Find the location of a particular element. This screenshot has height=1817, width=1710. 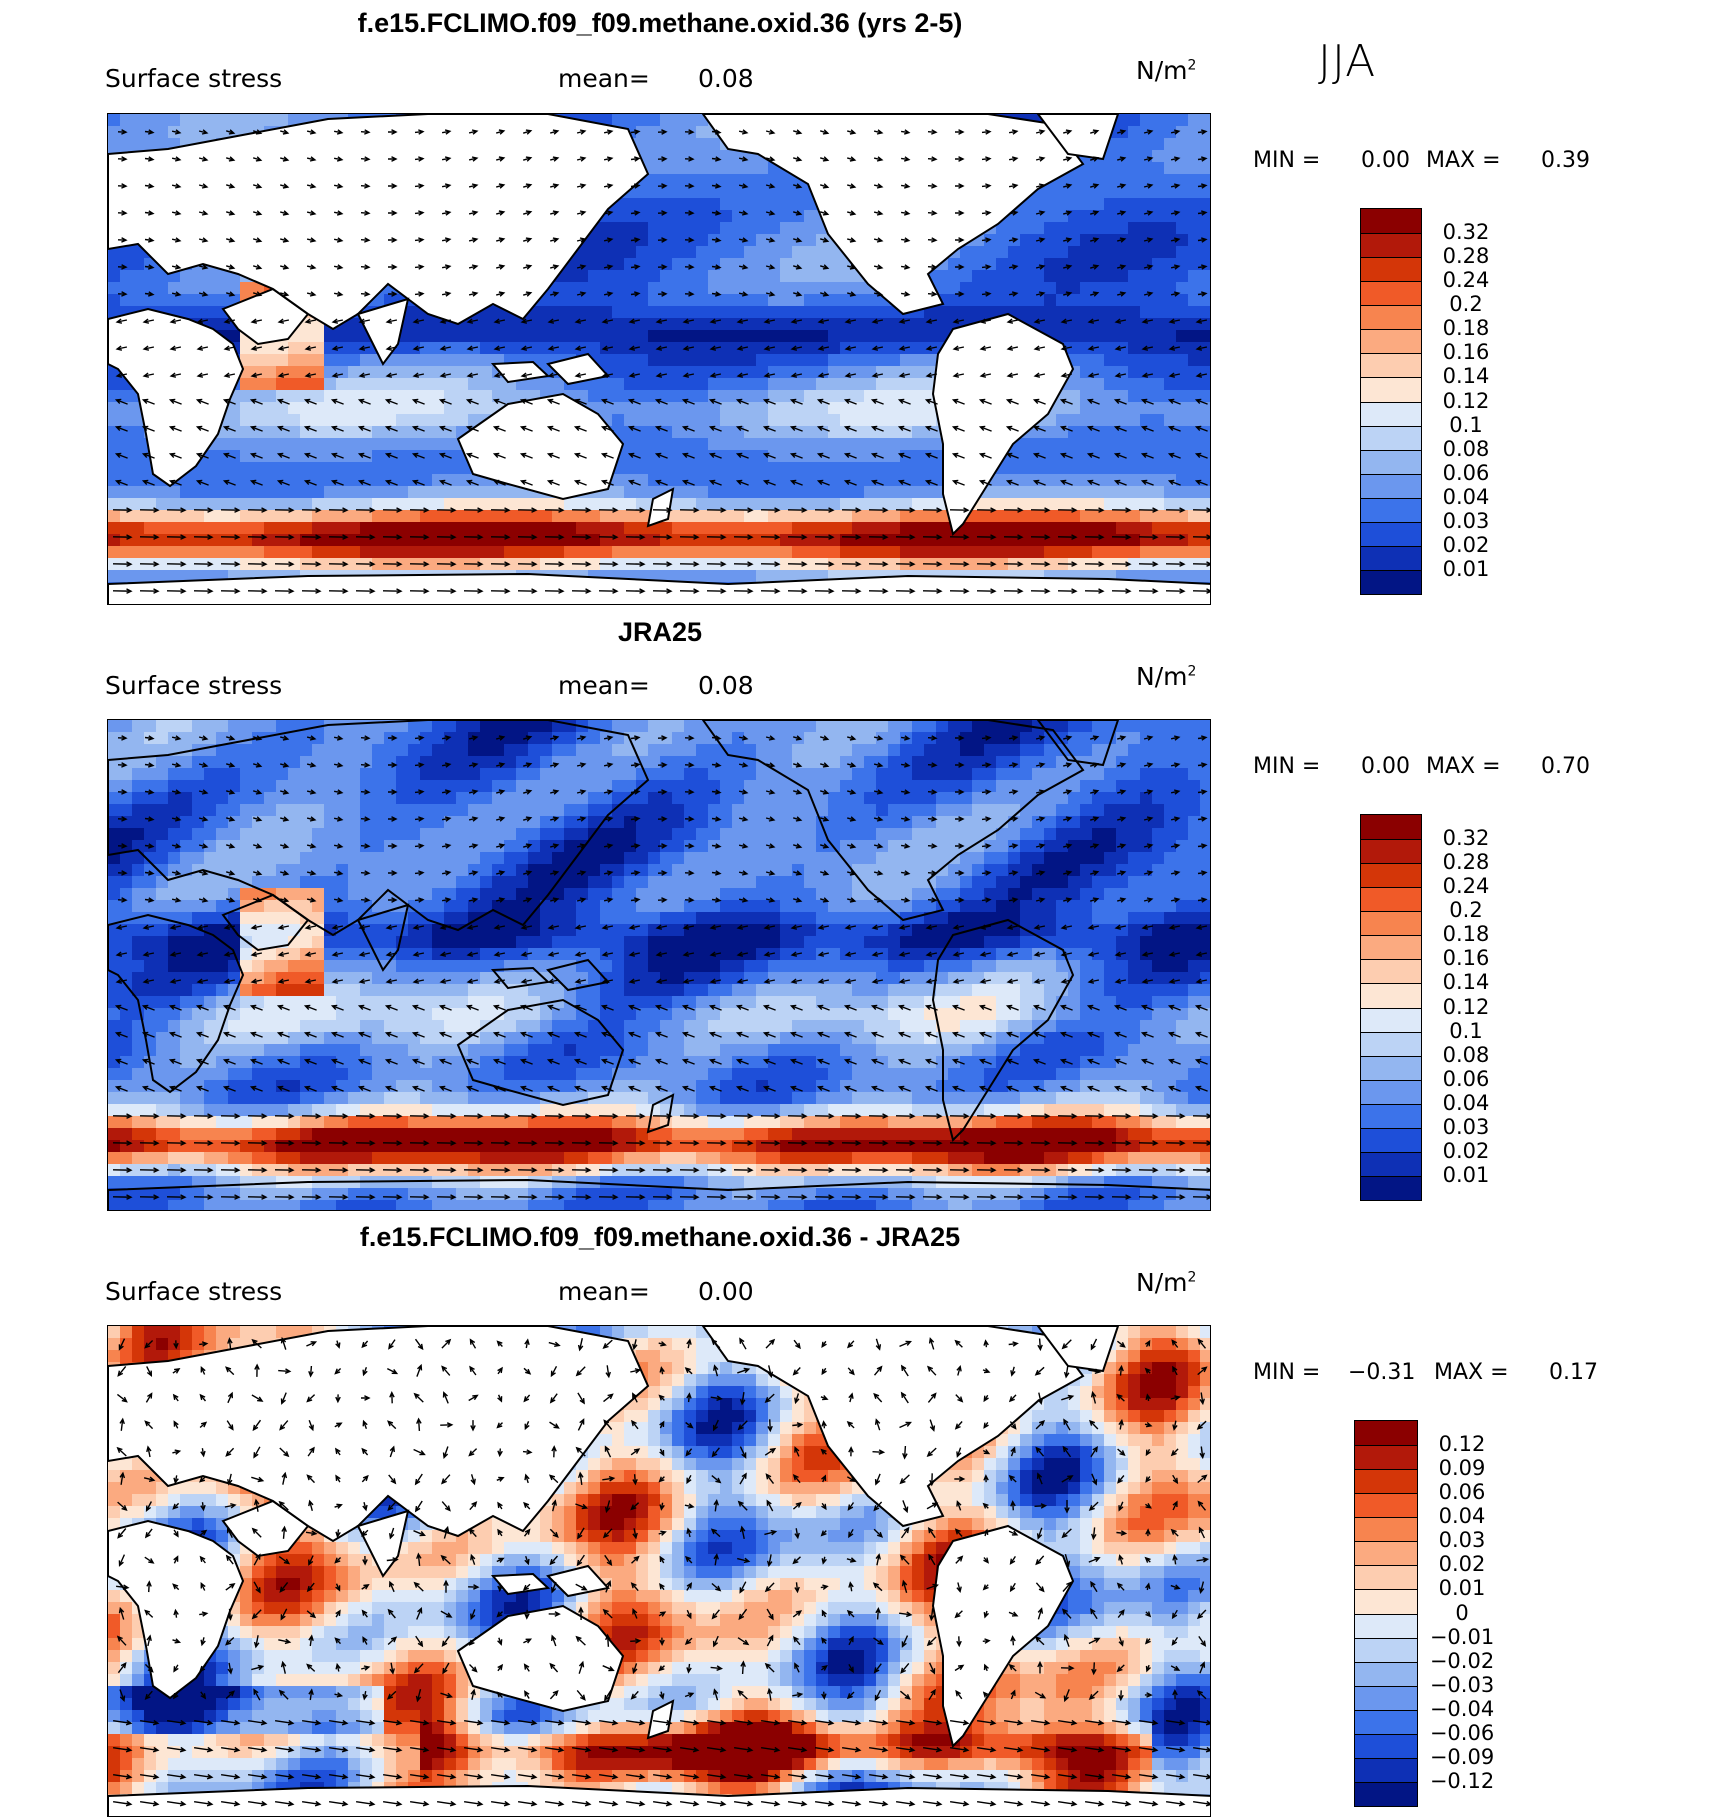

colorbar-swatch is located at coordinates (1386, 1553).